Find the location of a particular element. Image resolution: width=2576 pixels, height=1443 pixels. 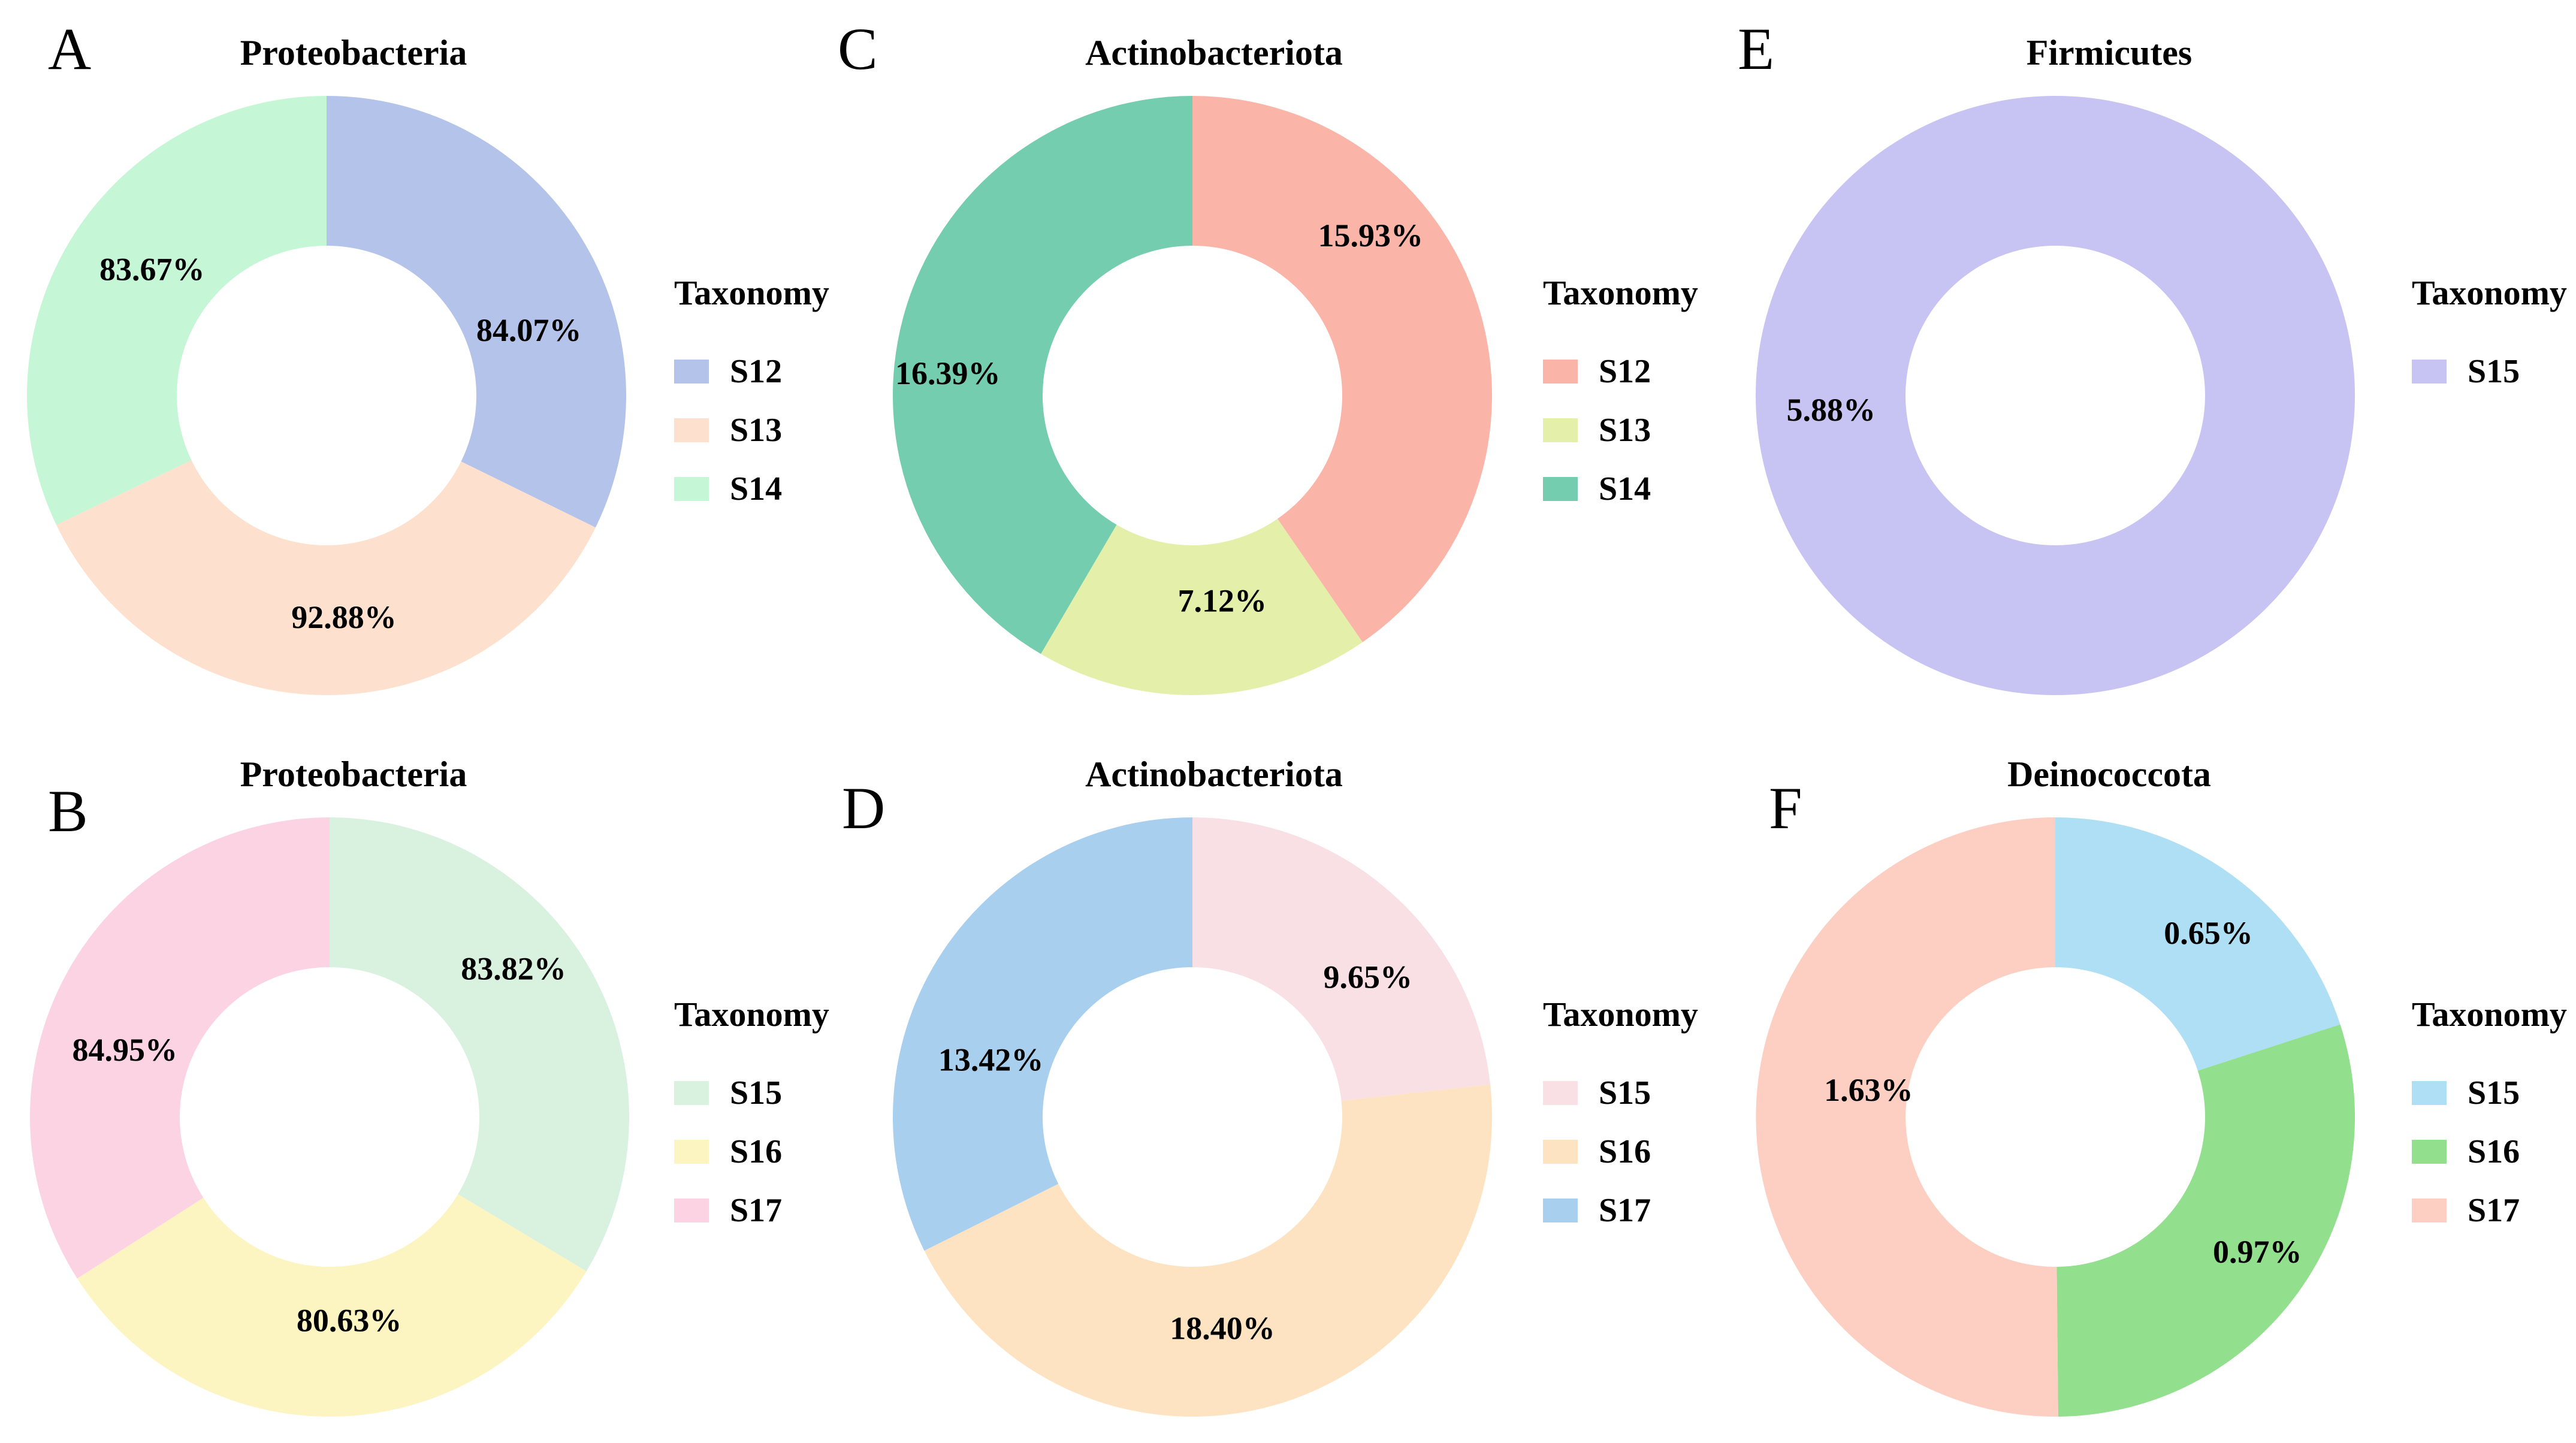

donut-chart-e: 5.88% is located at coordinates (2055, 395).